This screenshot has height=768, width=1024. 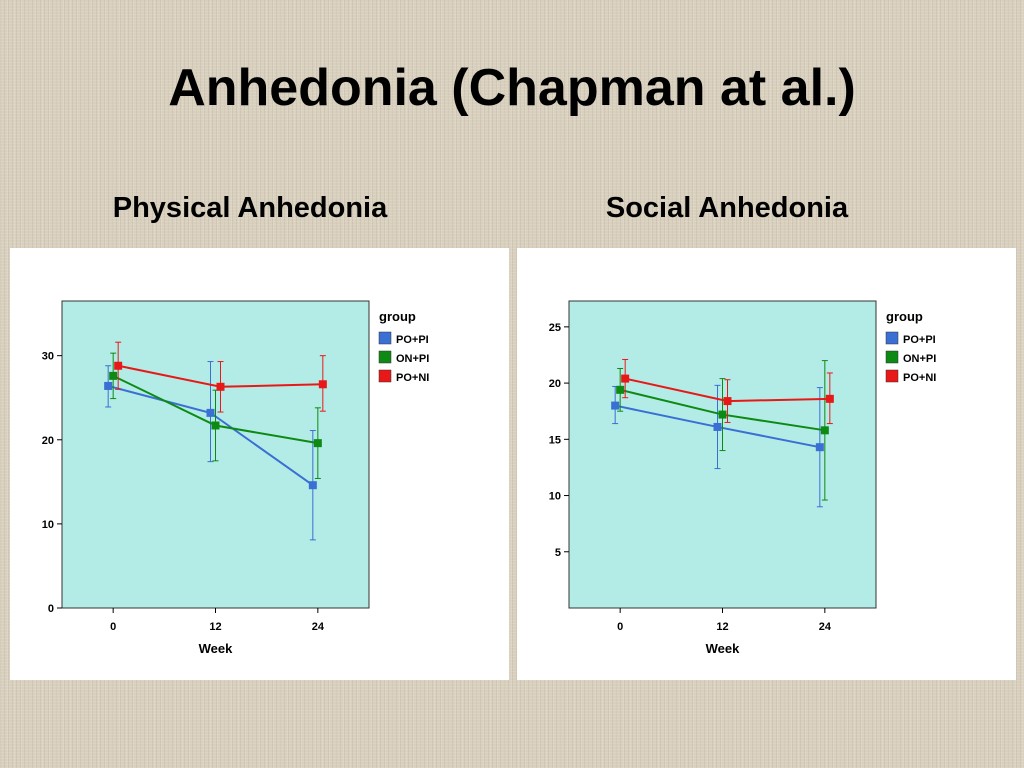 I want to click on slide-title: Anhedonia (Chapman at al.), so click(x=512, y=88).